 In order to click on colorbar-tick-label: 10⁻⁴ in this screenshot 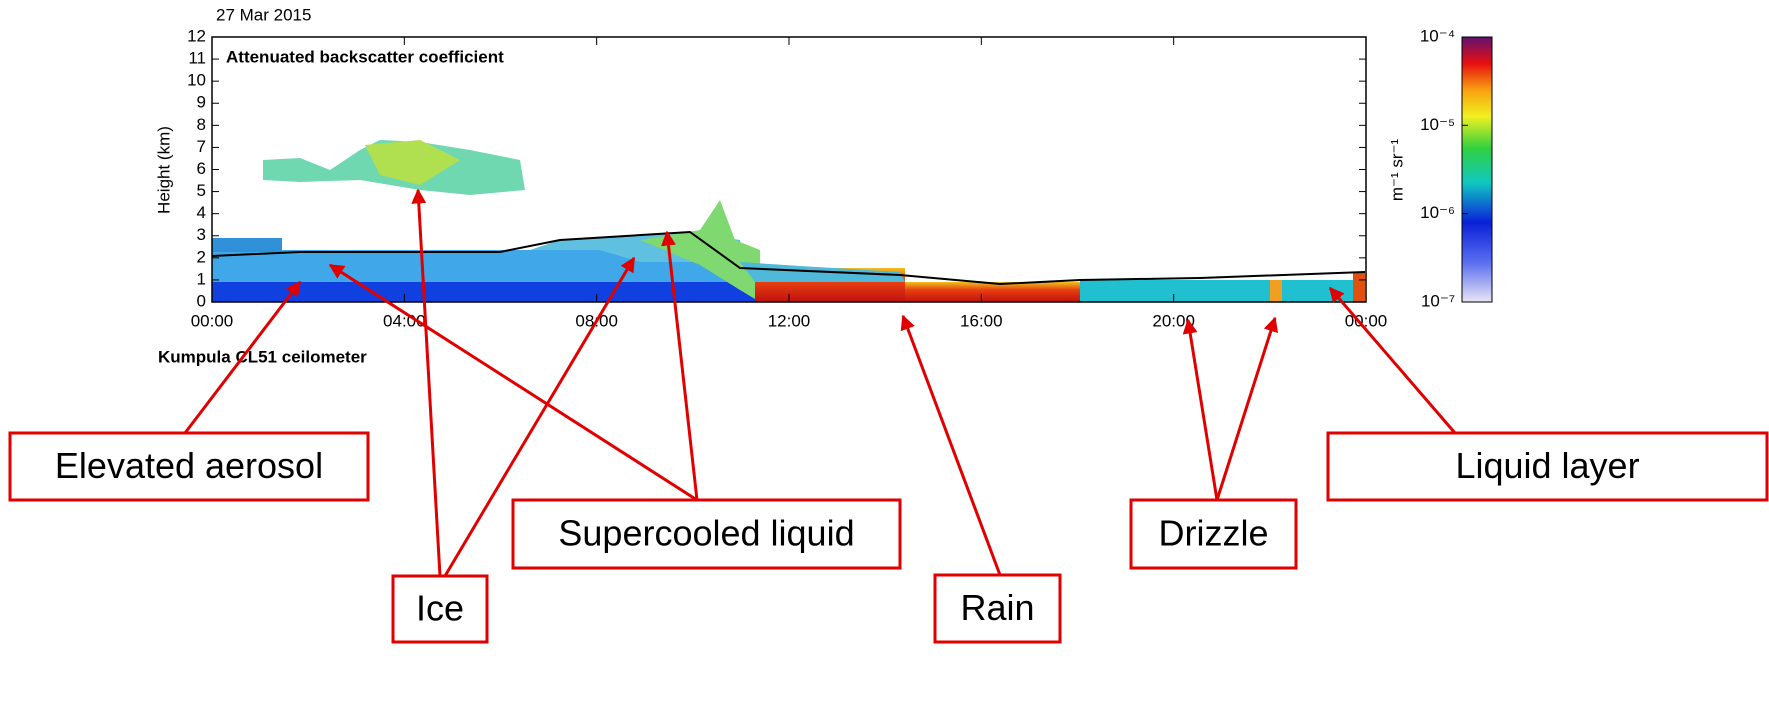, I will do `click(1437, 35)`.